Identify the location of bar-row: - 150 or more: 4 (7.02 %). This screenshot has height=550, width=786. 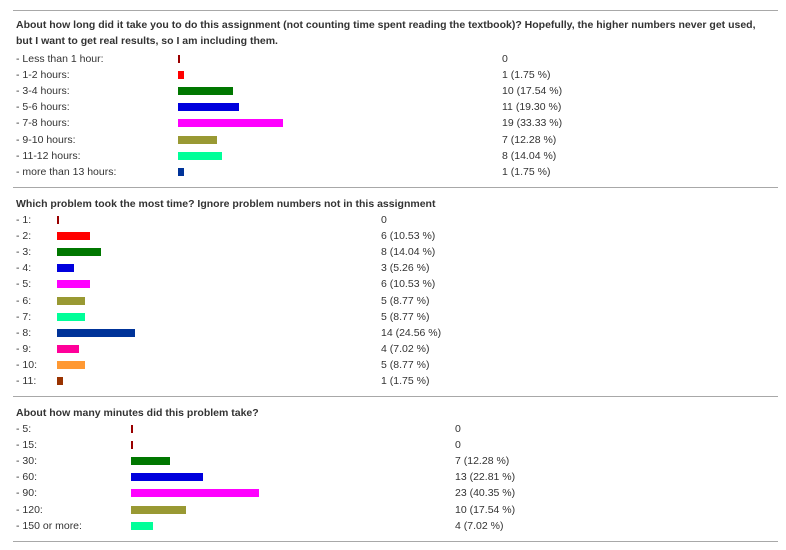
(393, 526).